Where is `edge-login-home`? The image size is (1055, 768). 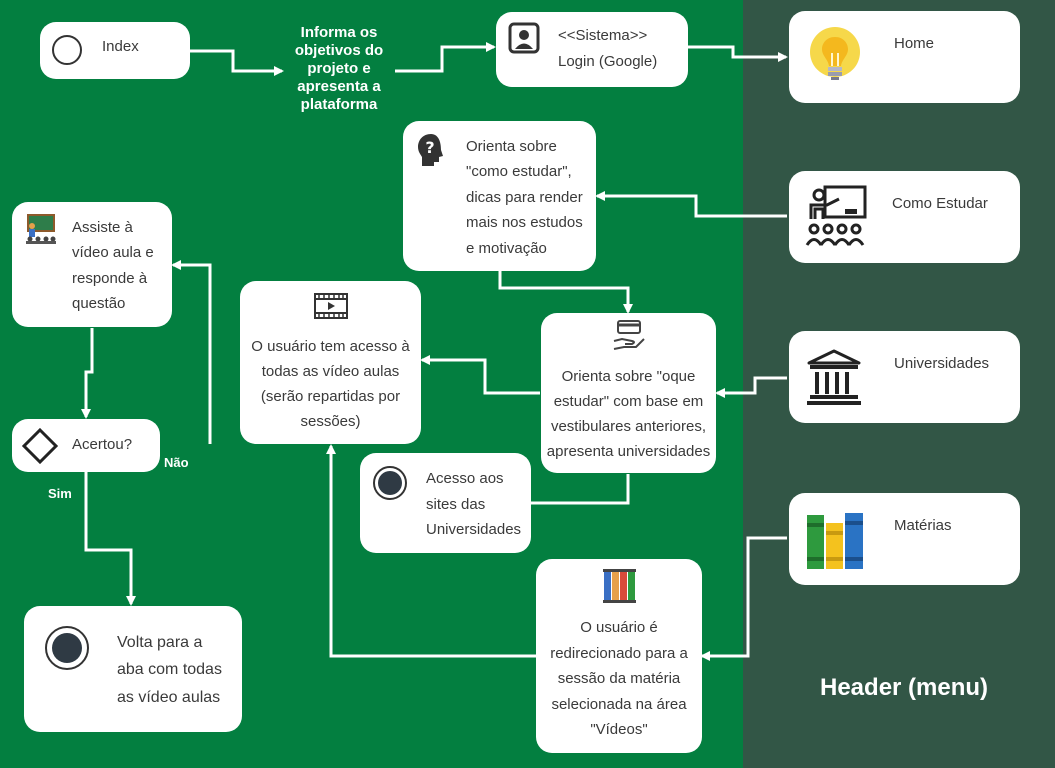
edge-login-home is located at coordinates (738, 53).